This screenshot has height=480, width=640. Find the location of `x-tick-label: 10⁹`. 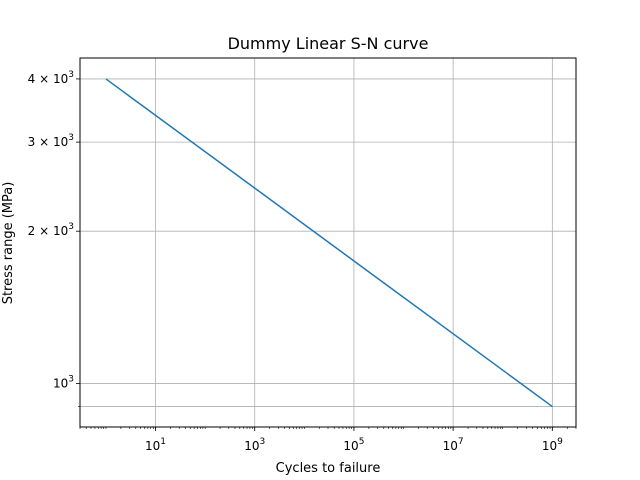

x-tick-label: 10⁹ is located at coordinates (552, 445).